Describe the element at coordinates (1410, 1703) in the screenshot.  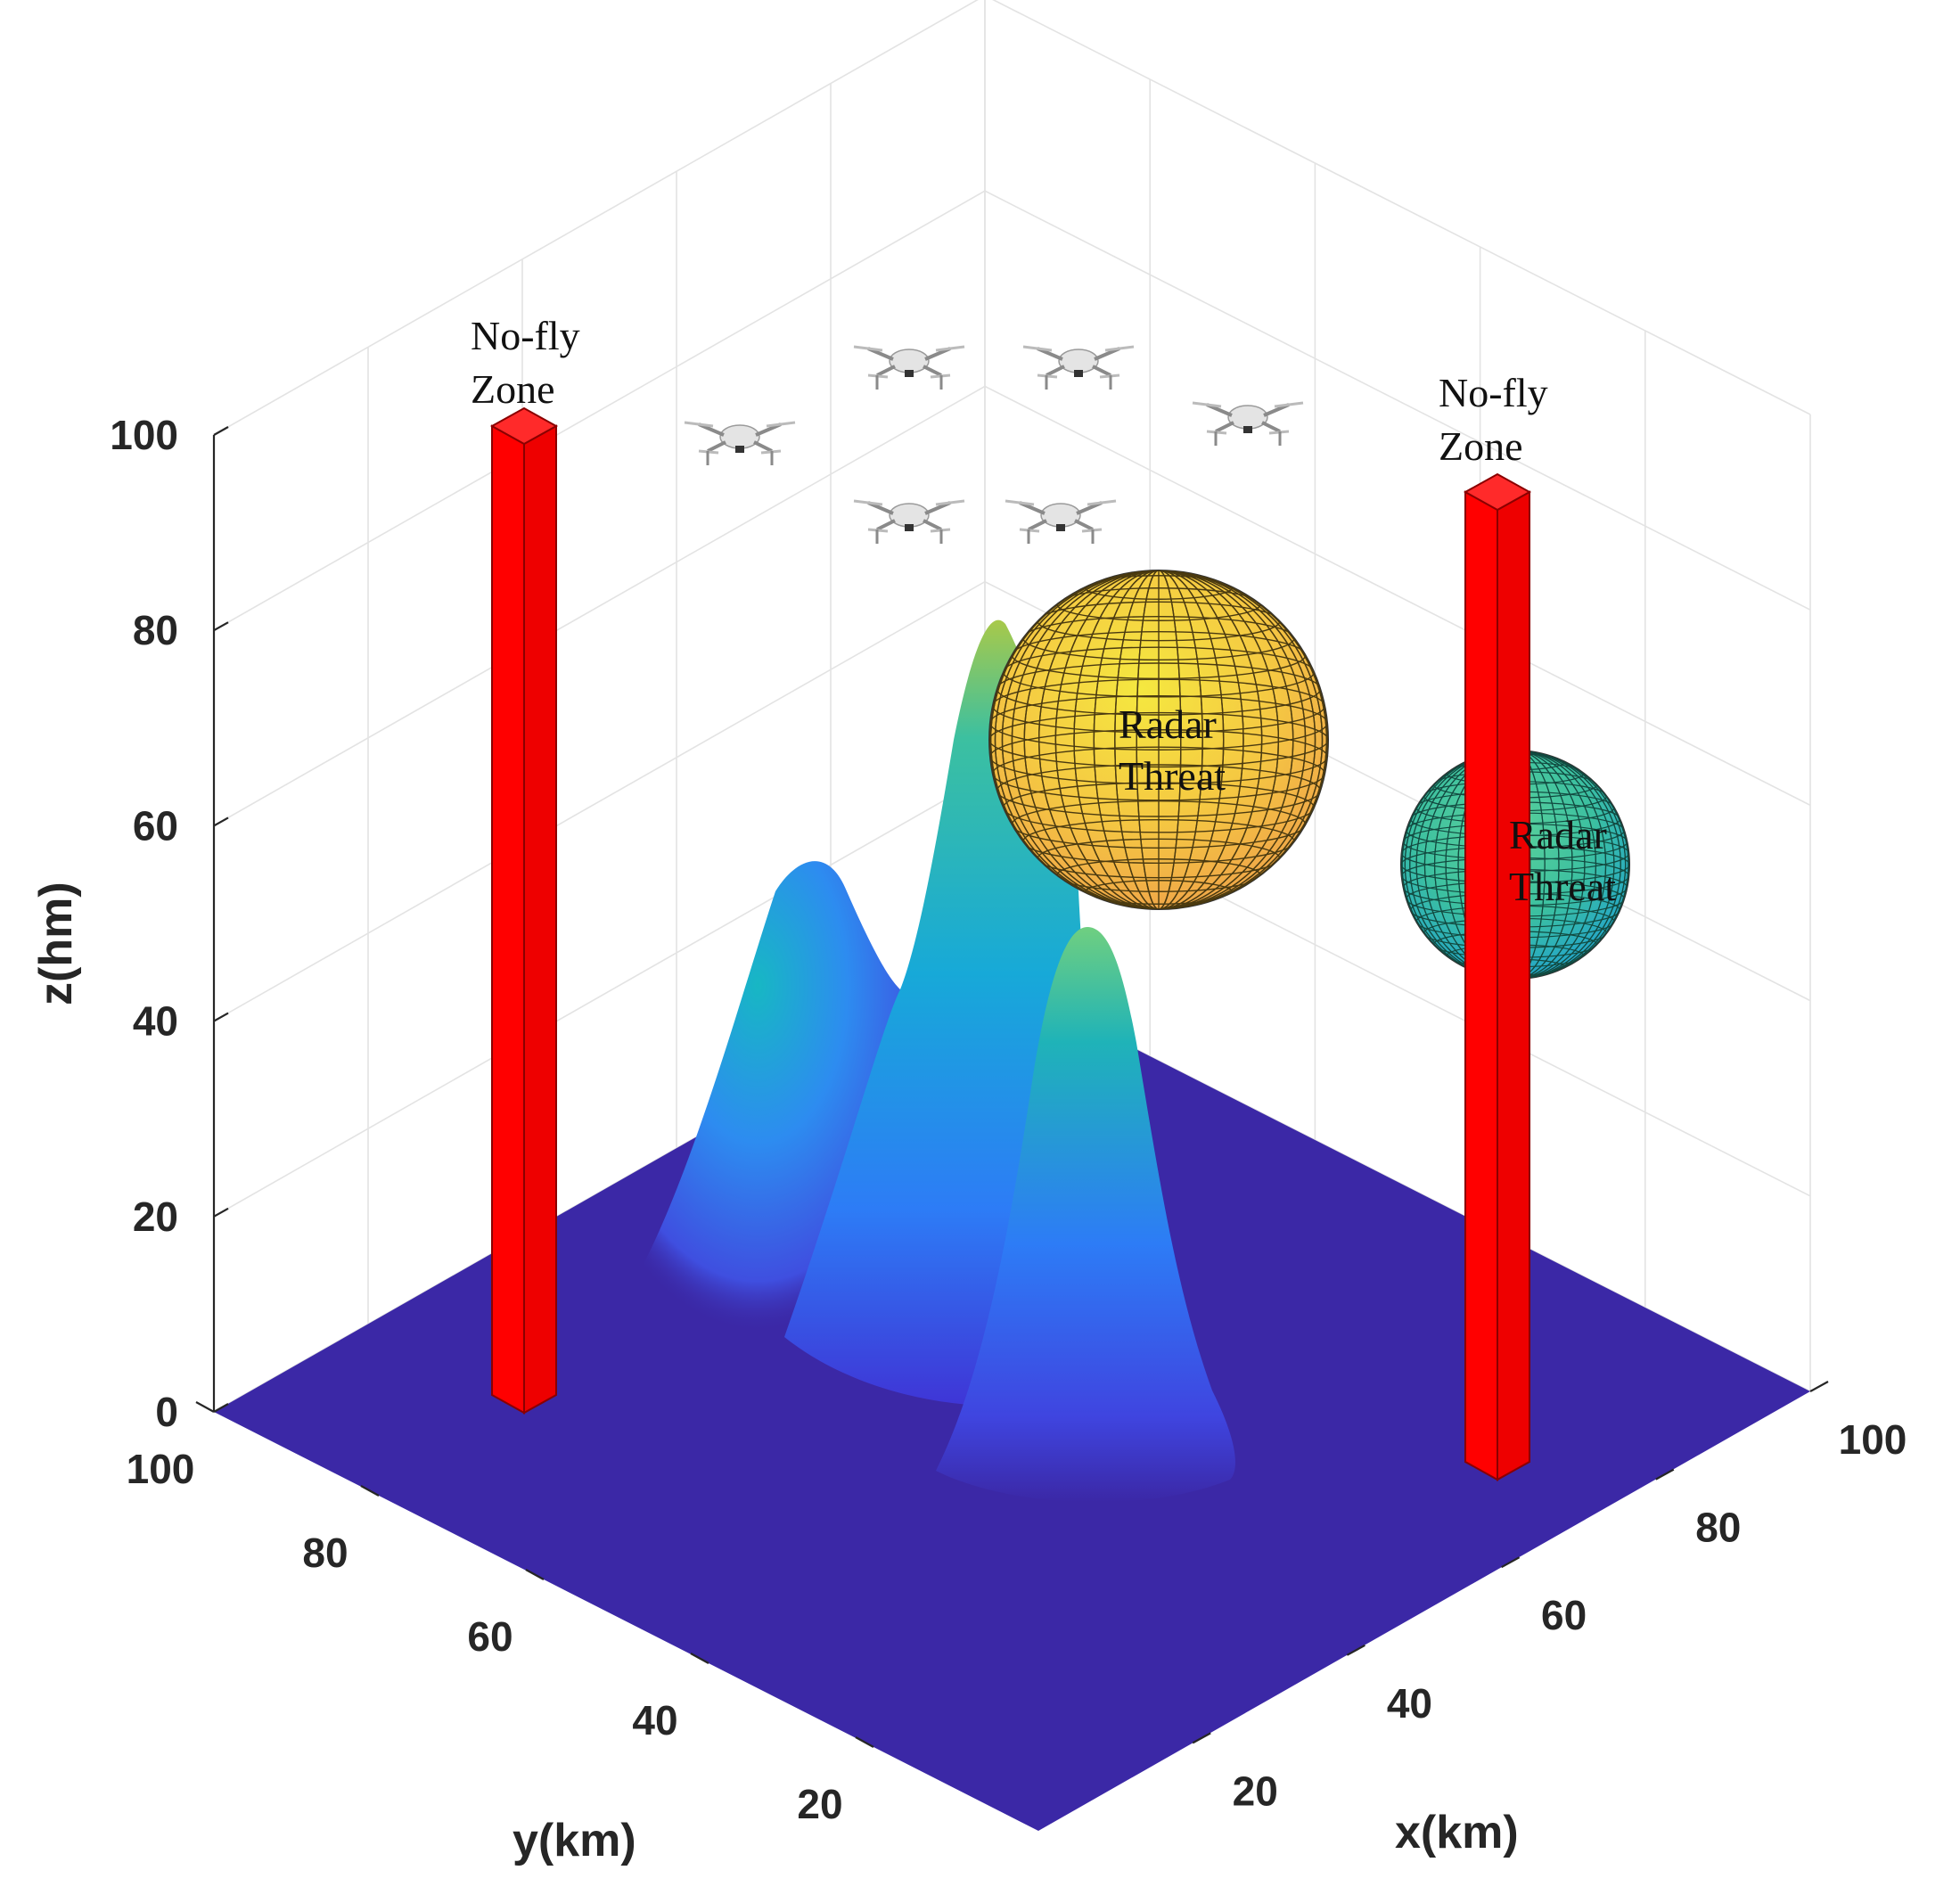
I see `x-tick-label: 40` at that location.